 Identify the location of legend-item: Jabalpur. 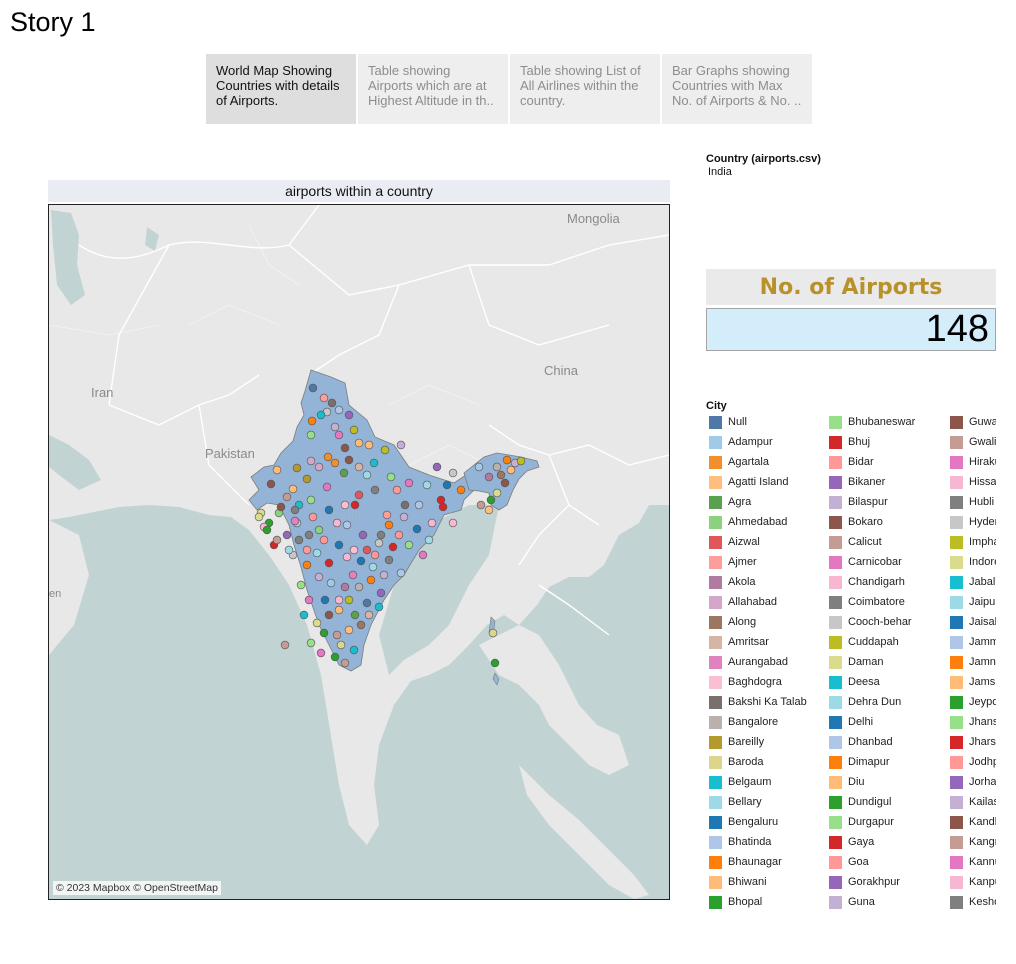
(973, 582).